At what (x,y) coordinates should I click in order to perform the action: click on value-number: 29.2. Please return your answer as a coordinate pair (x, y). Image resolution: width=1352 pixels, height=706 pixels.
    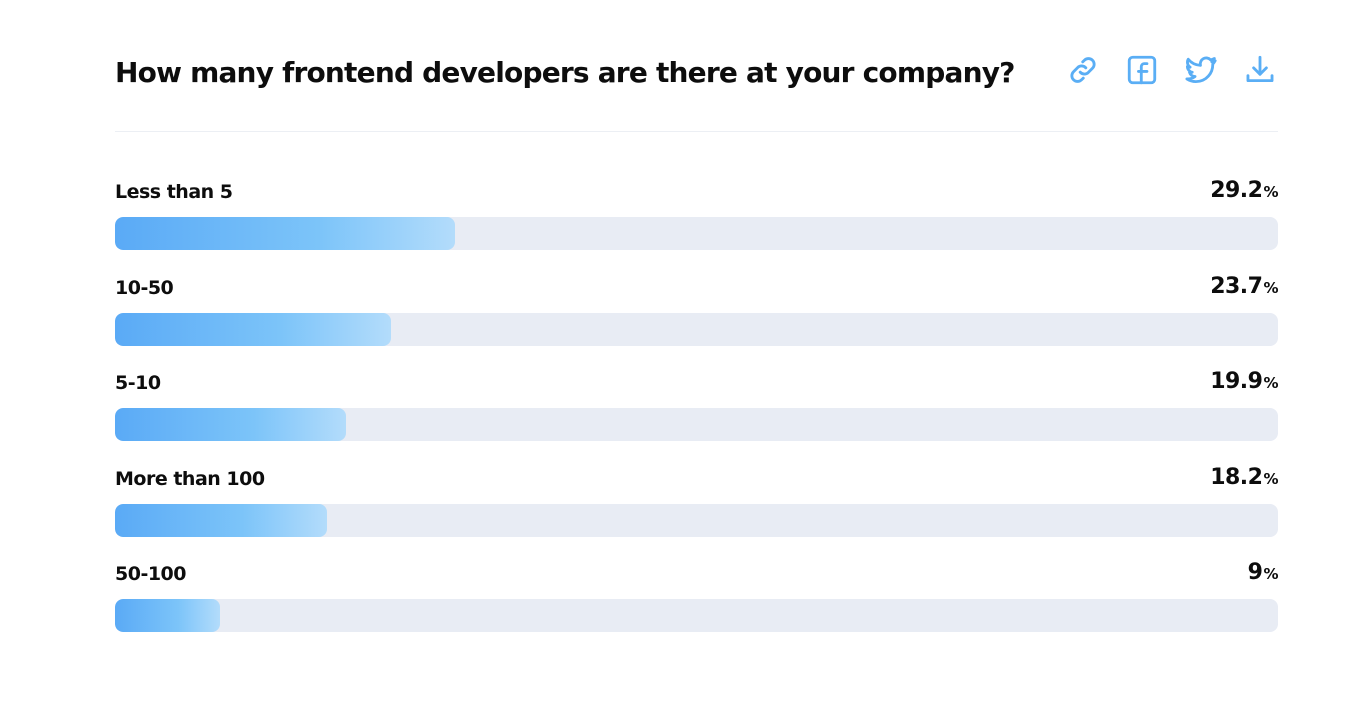
    Looking at the image, I should click on (1236, 190).